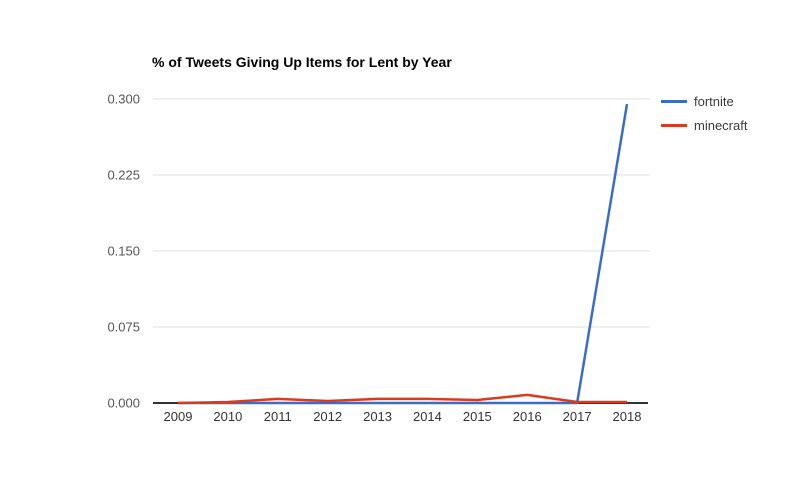 This screenshot has height=500, width=800. I want to click on x-tick-label: 2009, so click(178, 416).